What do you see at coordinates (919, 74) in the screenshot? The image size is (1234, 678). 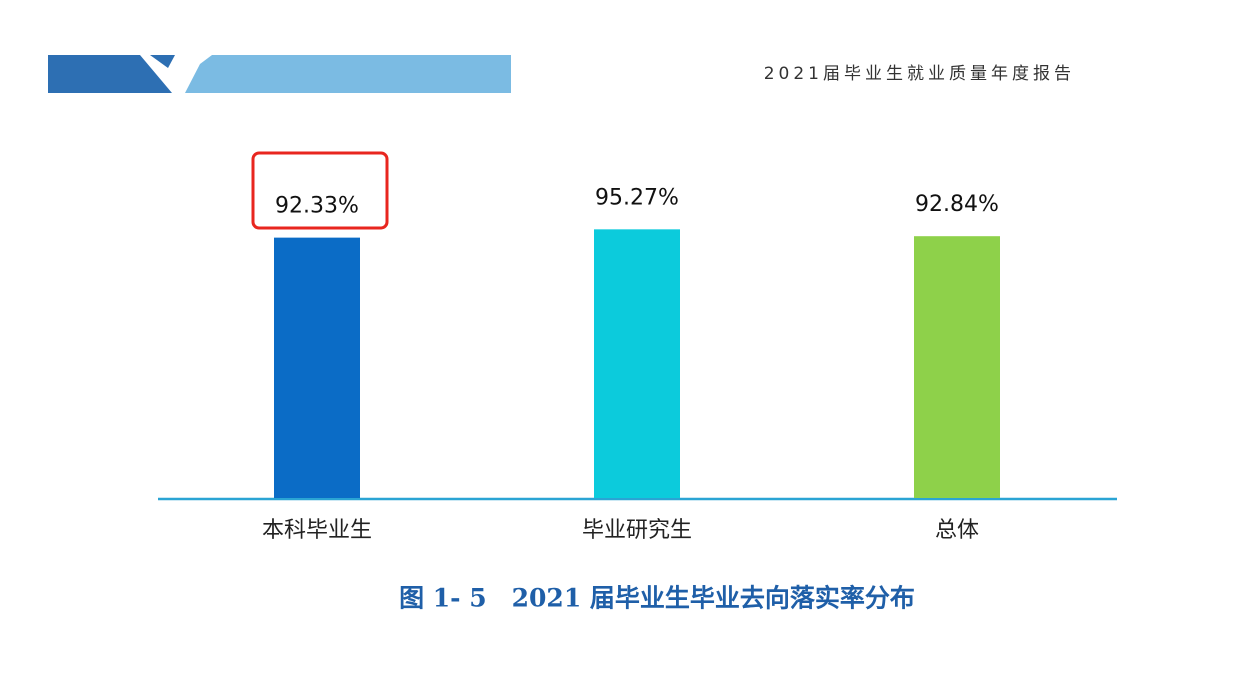 I see `header-title: 2021届毕业生就业质量年度报告` at bounding box center [919, 74].